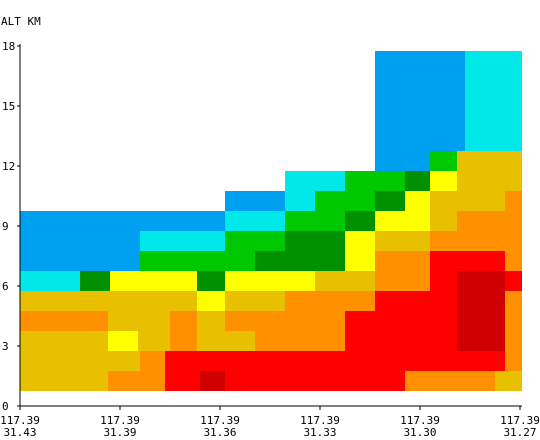 Image resolution: width=540 pixels, height=440 pixels. I want to click on x-tick-label-lat: 31.36, so click(219, 432).